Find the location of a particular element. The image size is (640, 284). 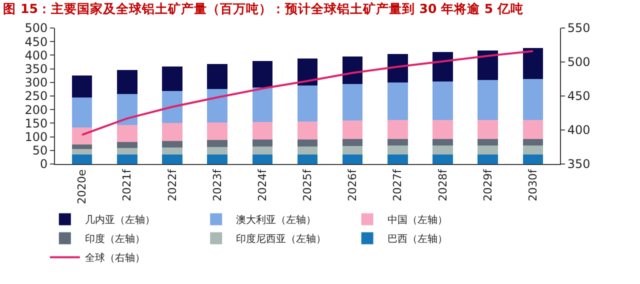

y-tick-label: 300 is located at coordinates (36, 83).